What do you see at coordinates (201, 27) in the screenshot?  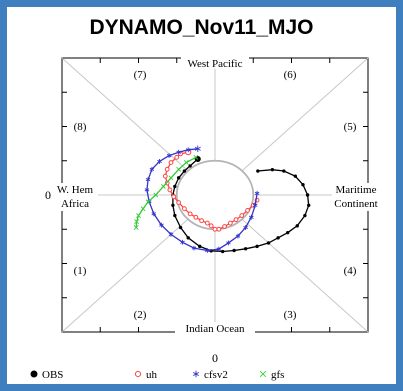 I see `chart-title: DYNAMO_Nov11_MJO` at bounding box center [201, 27].